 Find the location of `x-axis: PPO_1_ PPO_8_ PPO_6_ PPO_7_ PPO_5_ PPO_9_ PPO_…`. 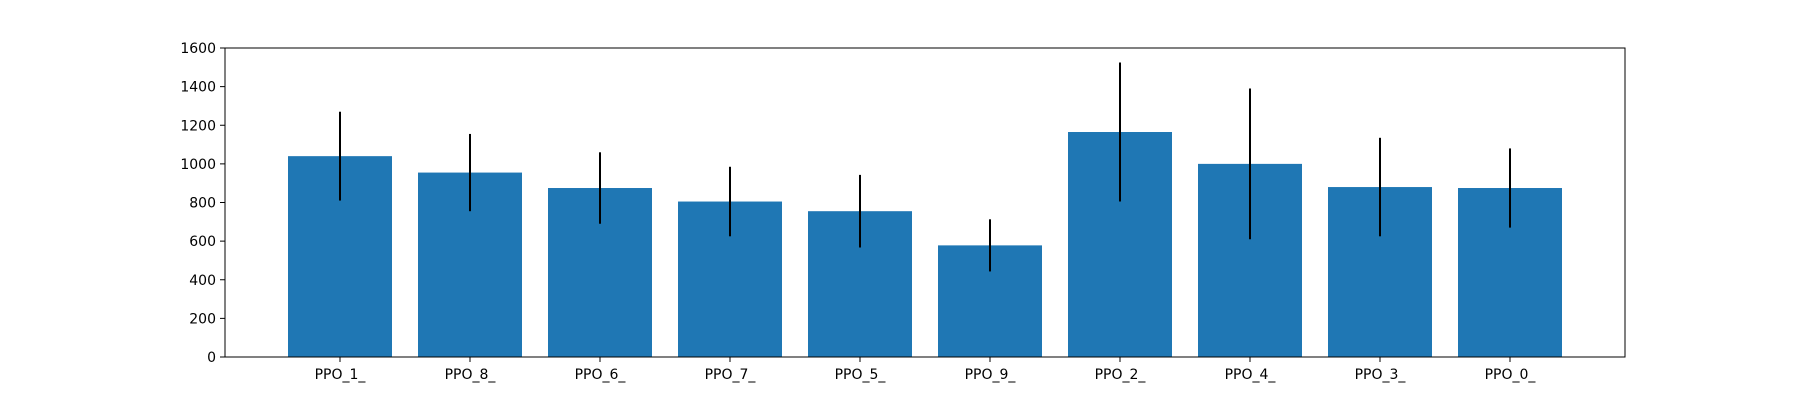

x-axis: PPO_1_ PPO_8_ PPO_6_ PPO_7_ PPO_5_ PPO_9_ PPO_… is located at coordinates (926, 370).